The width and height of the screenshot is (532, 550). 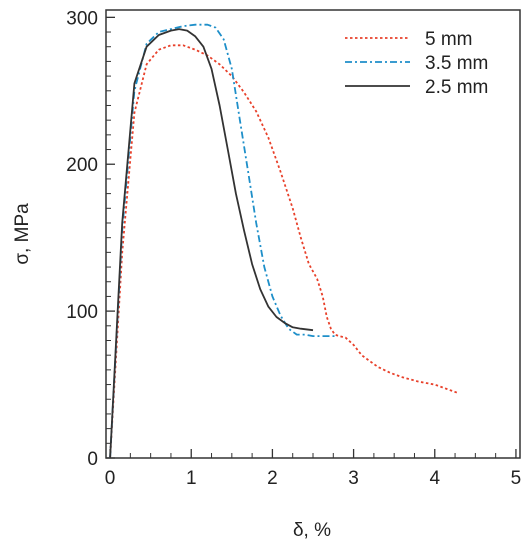 I want to click on y-tick-label: 200, so click(x=82, y=165).